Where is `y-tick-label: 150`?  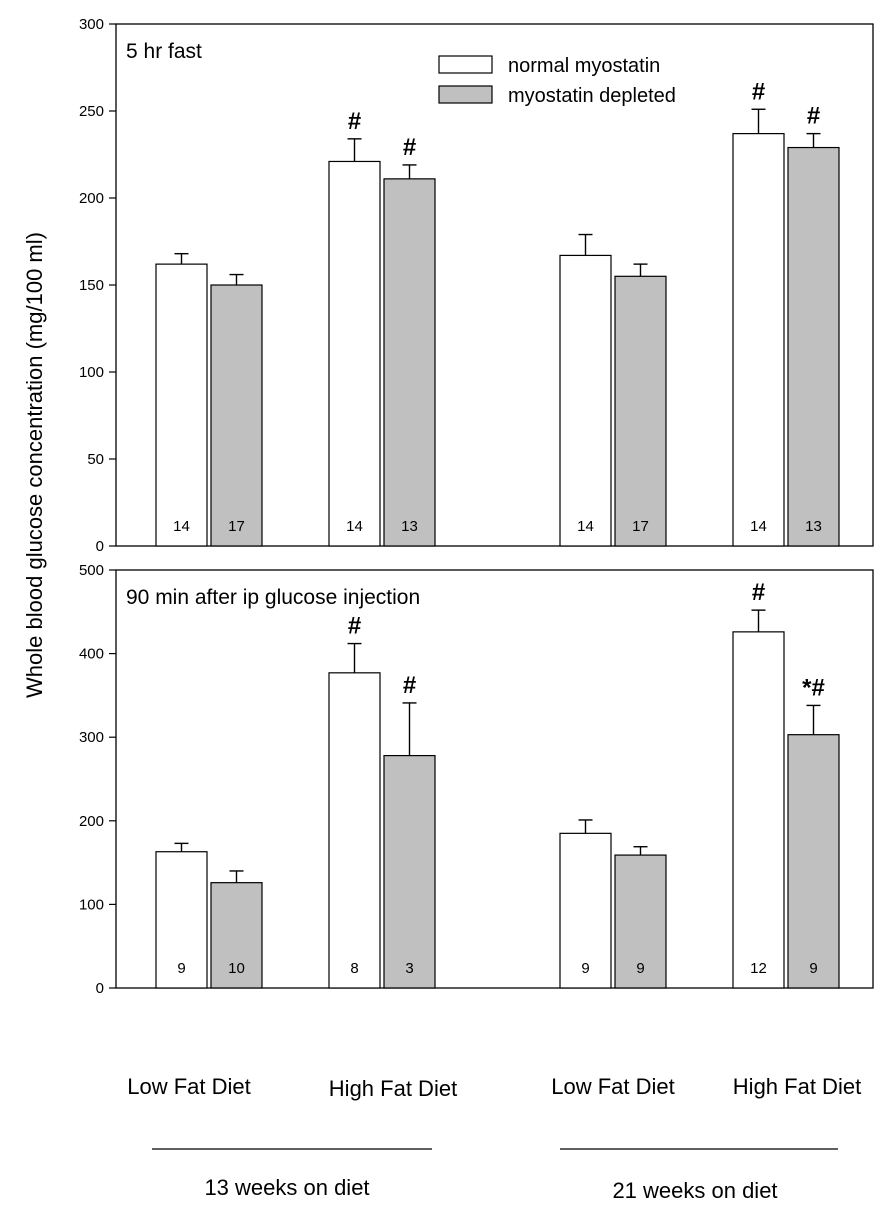 y-tick-label: 150 is located at coordinates (91, 285).